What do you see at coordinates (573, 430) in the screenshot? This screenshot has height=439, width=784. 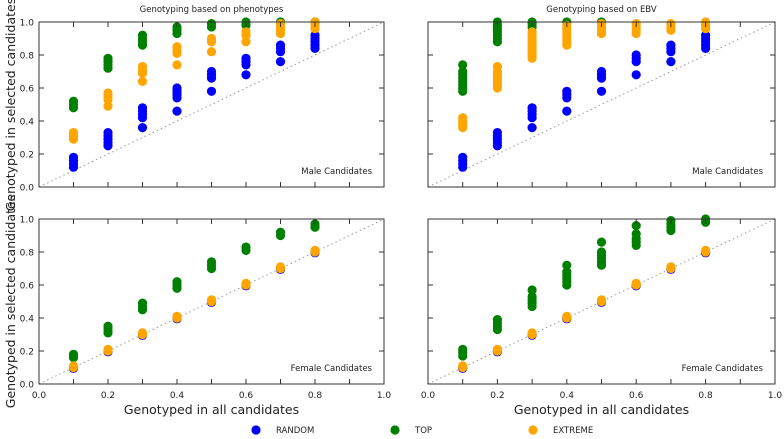 I see `legend-label: EXTREME` at bounding box center [573, 430].